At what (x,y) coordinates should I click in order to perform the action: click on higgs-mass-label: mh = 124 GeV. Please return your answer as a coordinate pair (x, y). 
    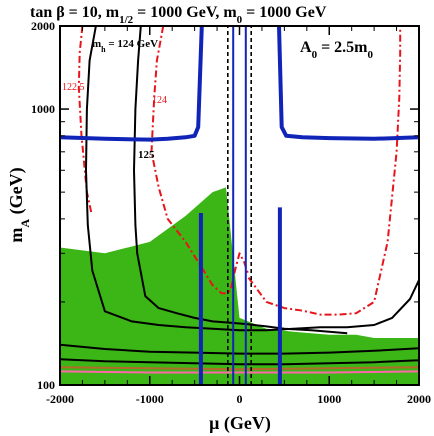
    Looking at the image, I should click on (125, 46).